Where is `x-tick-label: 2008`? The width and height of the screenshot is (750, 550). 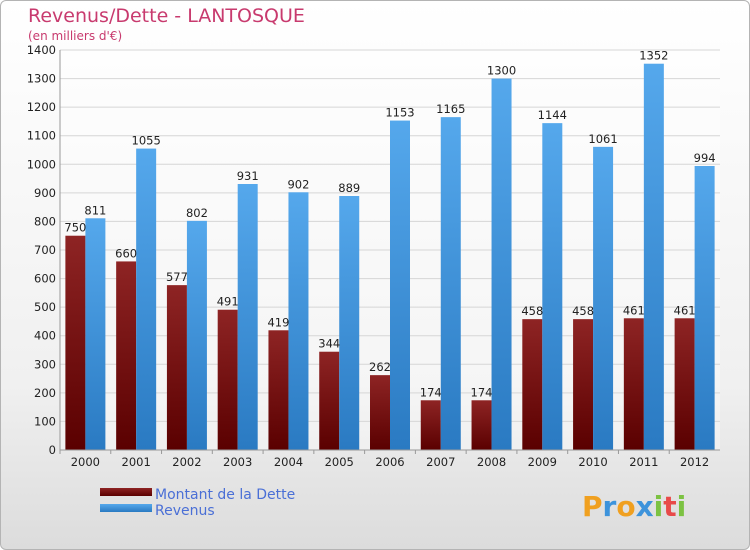 x-tick-label: 2008 is located at coordinates (491, 462).